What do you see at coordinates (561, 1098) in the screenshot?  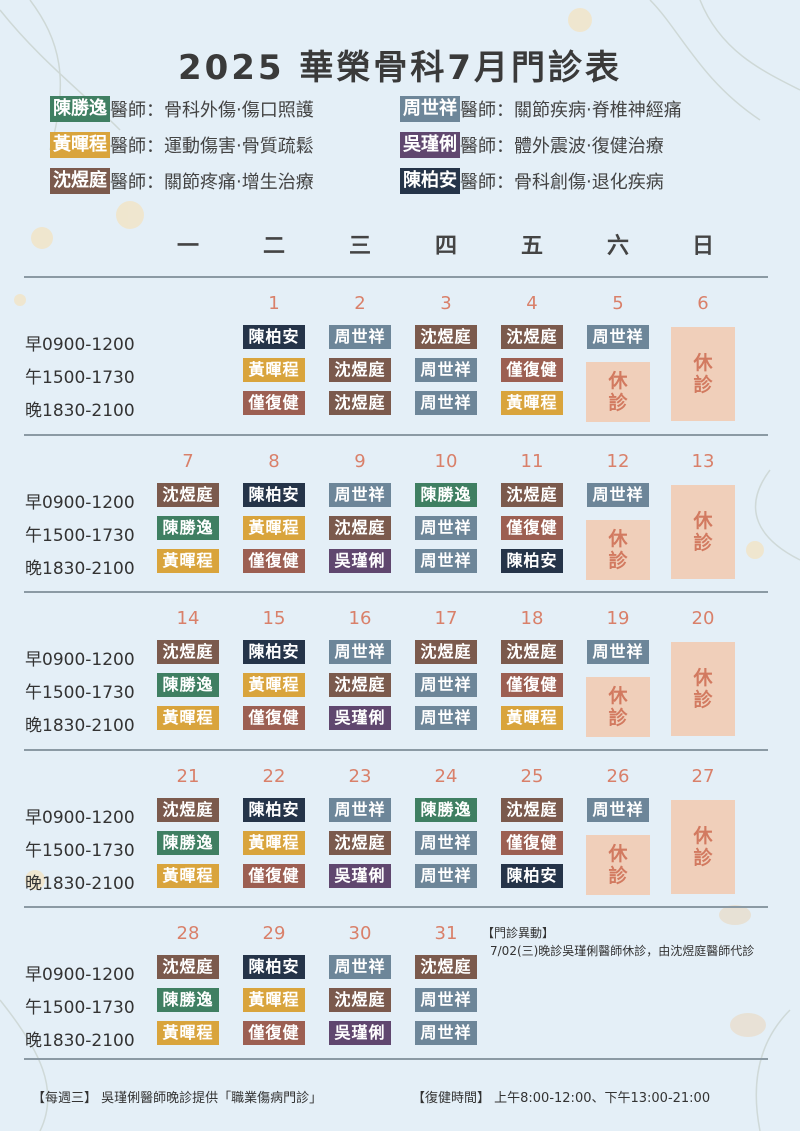 I see `footer-rehab-hours: 【復健時間】 上午8:00-12:00、下午13:00-21:00` at bounding box center [561, 1098].